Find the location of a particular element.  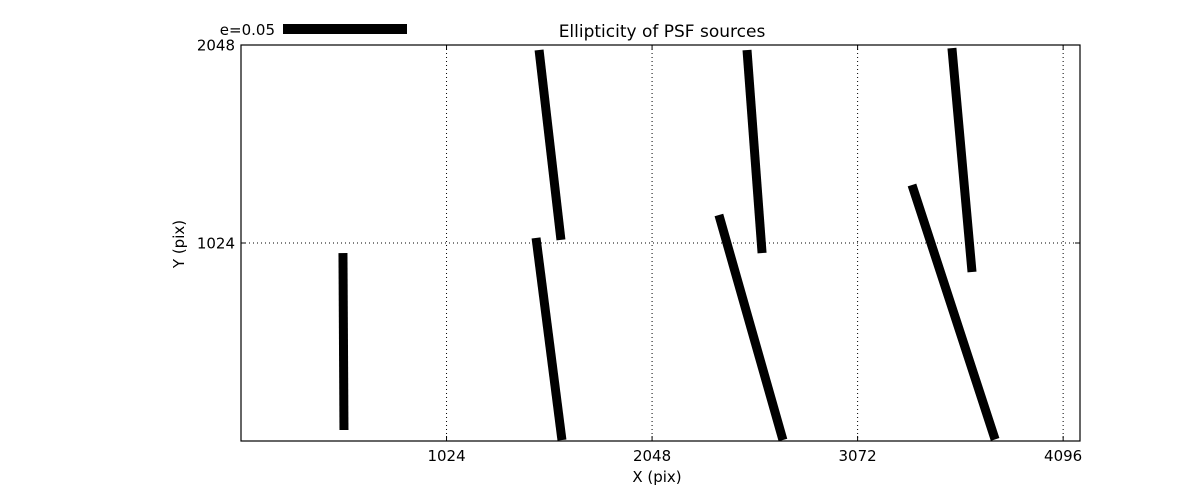

y-tick-label: 2048 is located at coordinates (216, 46).